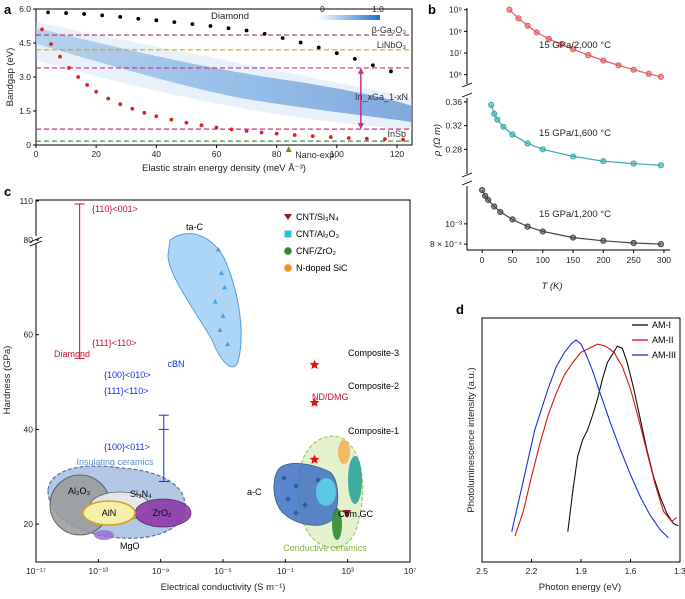 The height and width of the screenshot is (599, 685). Describe the element at coordinates (453, 224) in the screenshot. I see `b-ytick-label-2-1: 10⁻³` at that location.